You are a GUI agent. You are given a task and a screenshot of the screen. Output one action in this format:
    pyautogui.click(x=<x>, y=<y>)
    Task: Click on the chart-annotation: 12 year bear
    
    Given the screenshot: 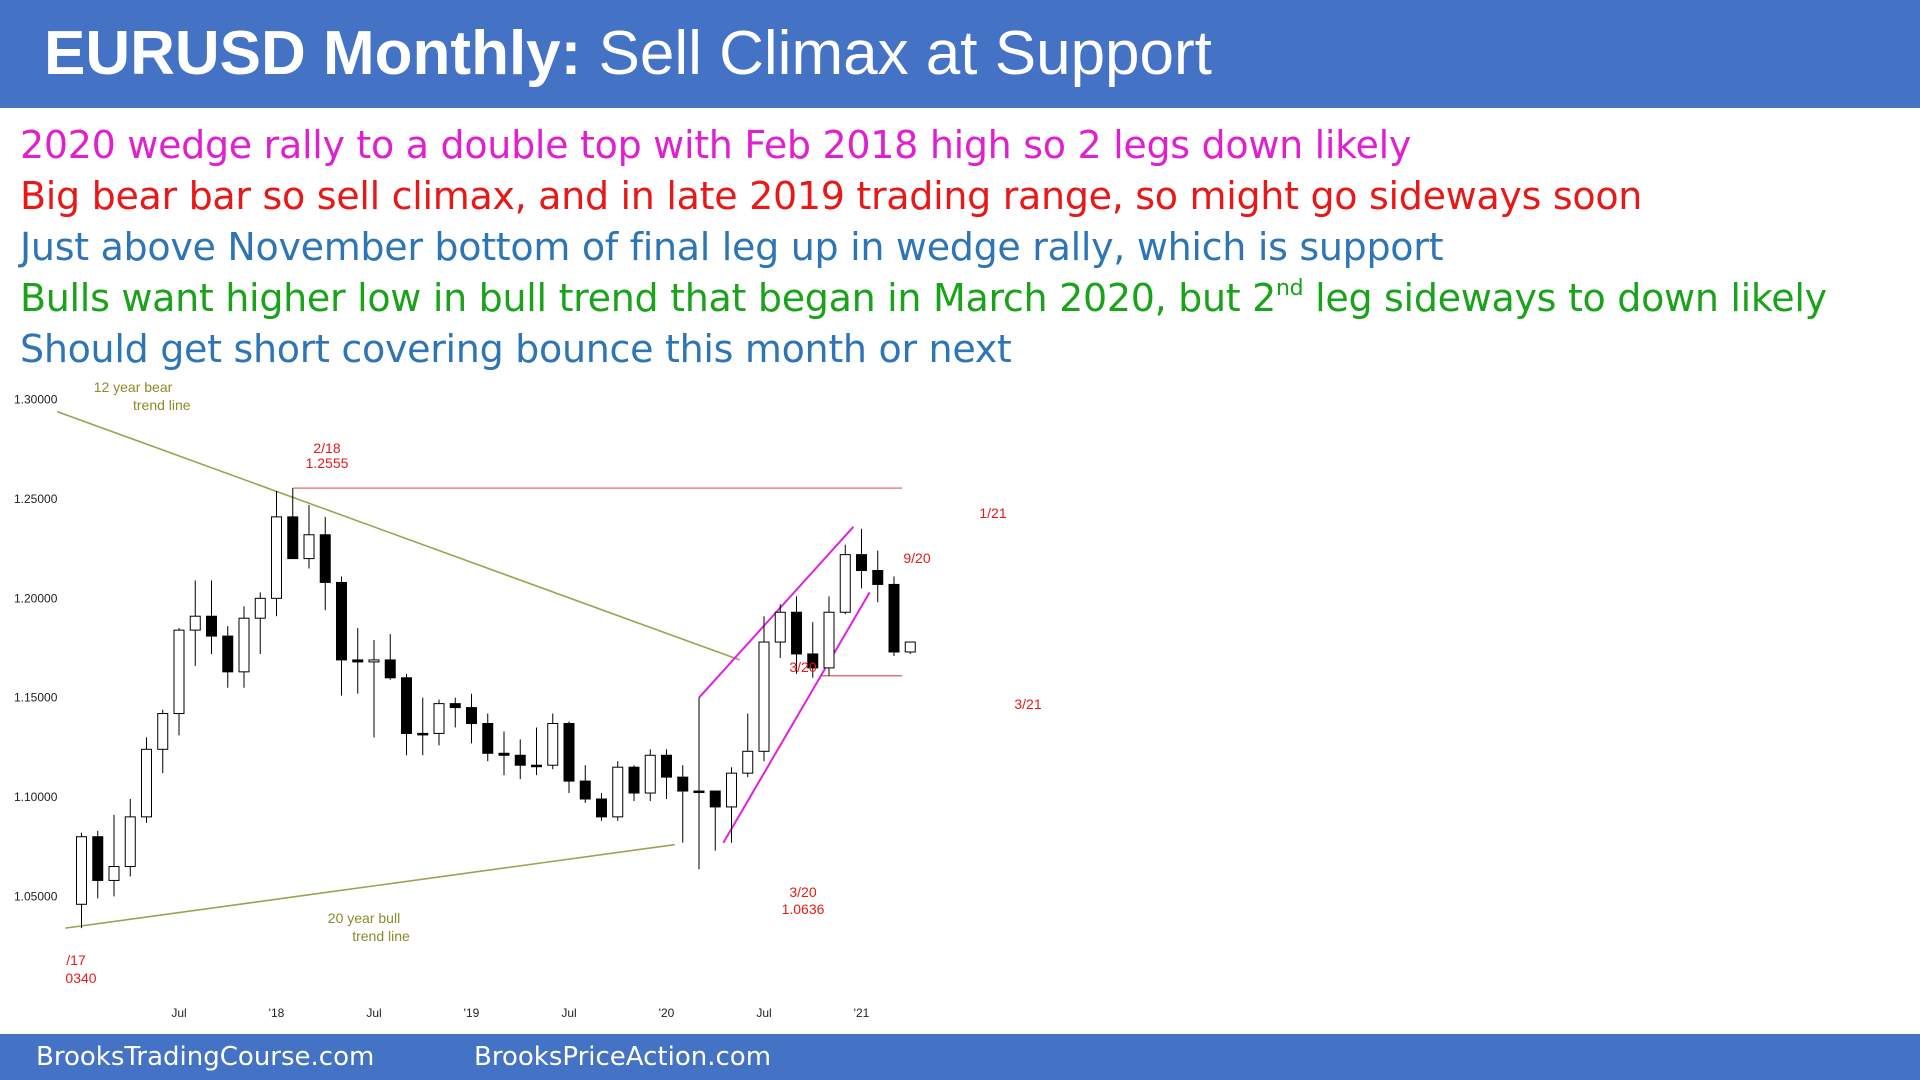 What is the action you would take?
    pyautogui.click(x=133, y=387)
    